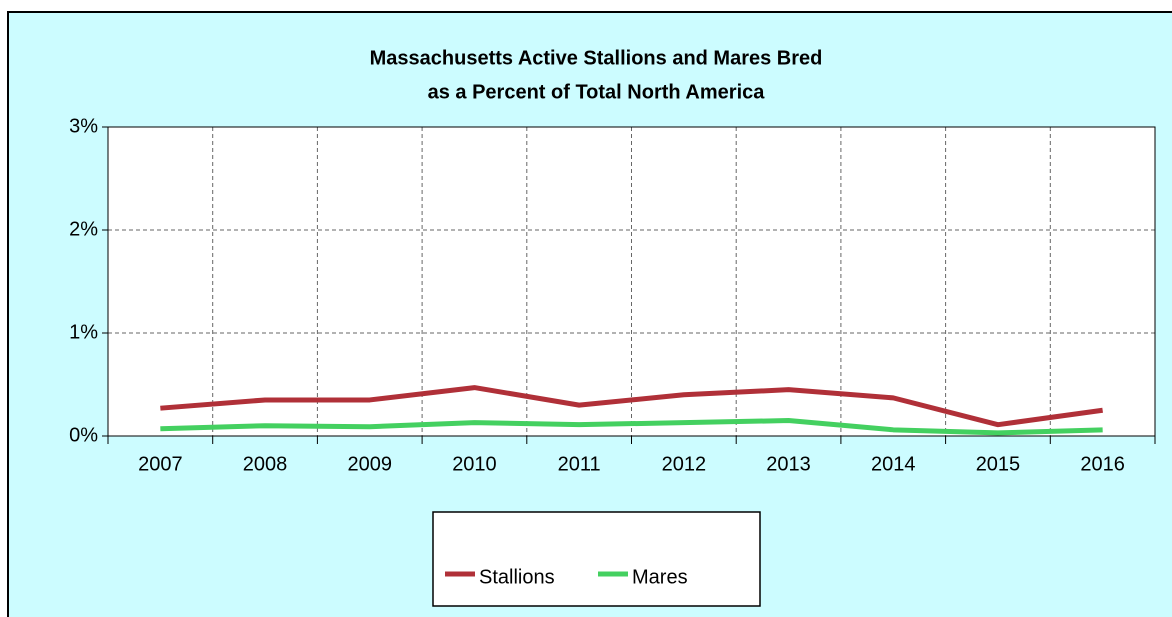  What do you see at coordinates (660, 577) in the screenshot?
I see `legend-label: Mares` at bounding box center [660, 577].